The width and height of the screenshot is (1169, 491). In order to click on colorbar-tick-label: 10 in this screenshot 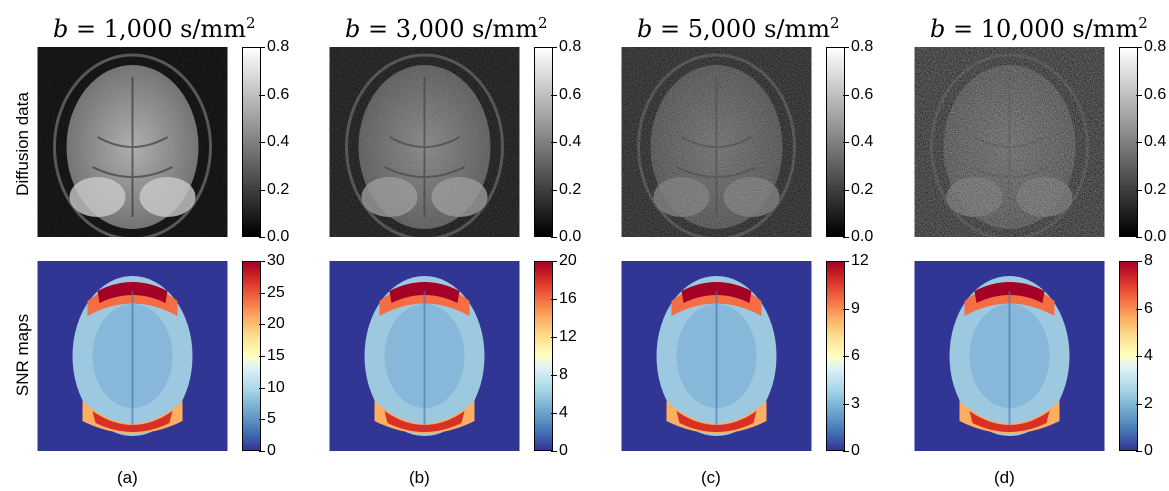, I will do `click(272, 387)`.